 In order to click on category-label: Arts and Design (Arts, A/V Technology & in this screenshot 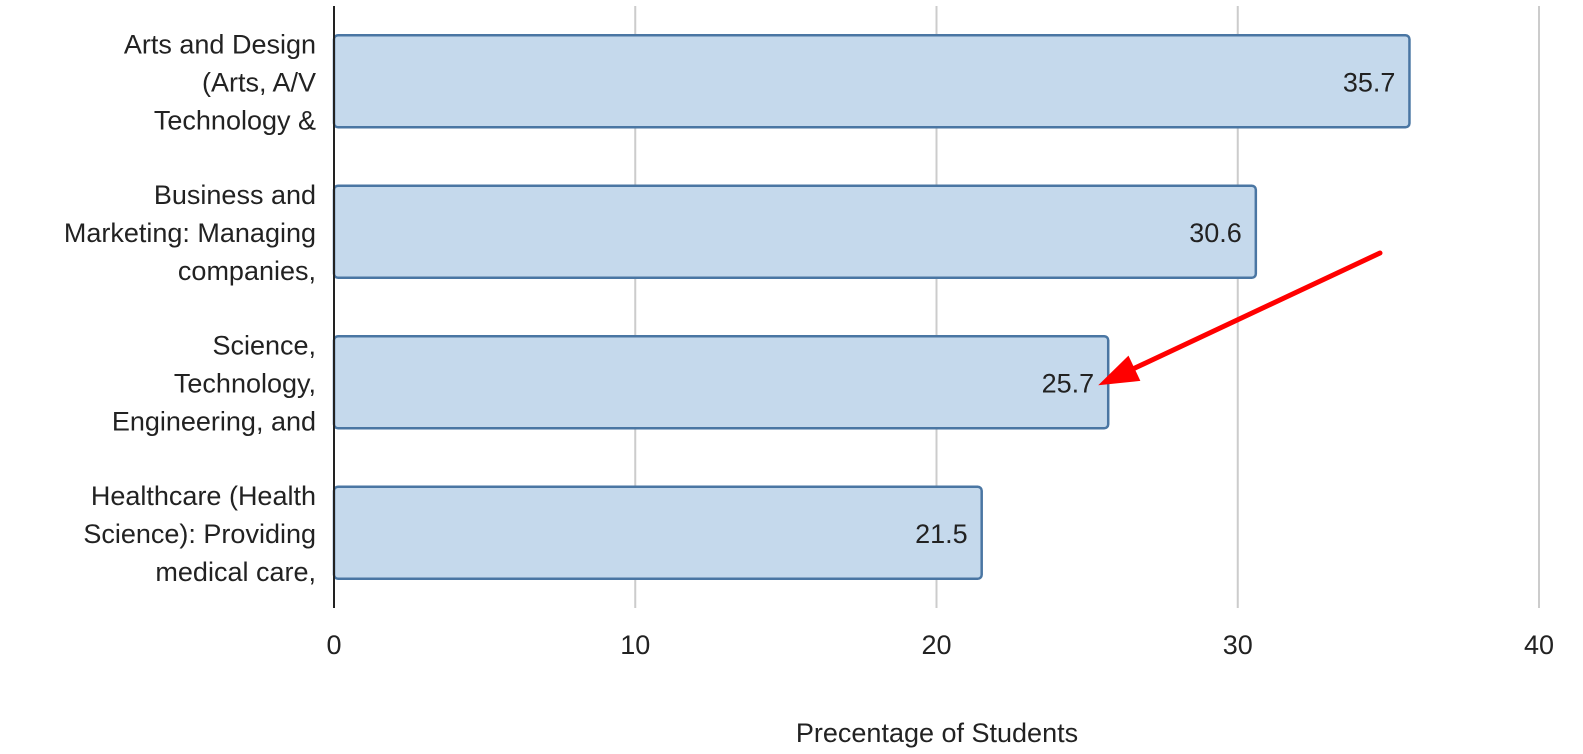, I will do `click(220, 82)`.